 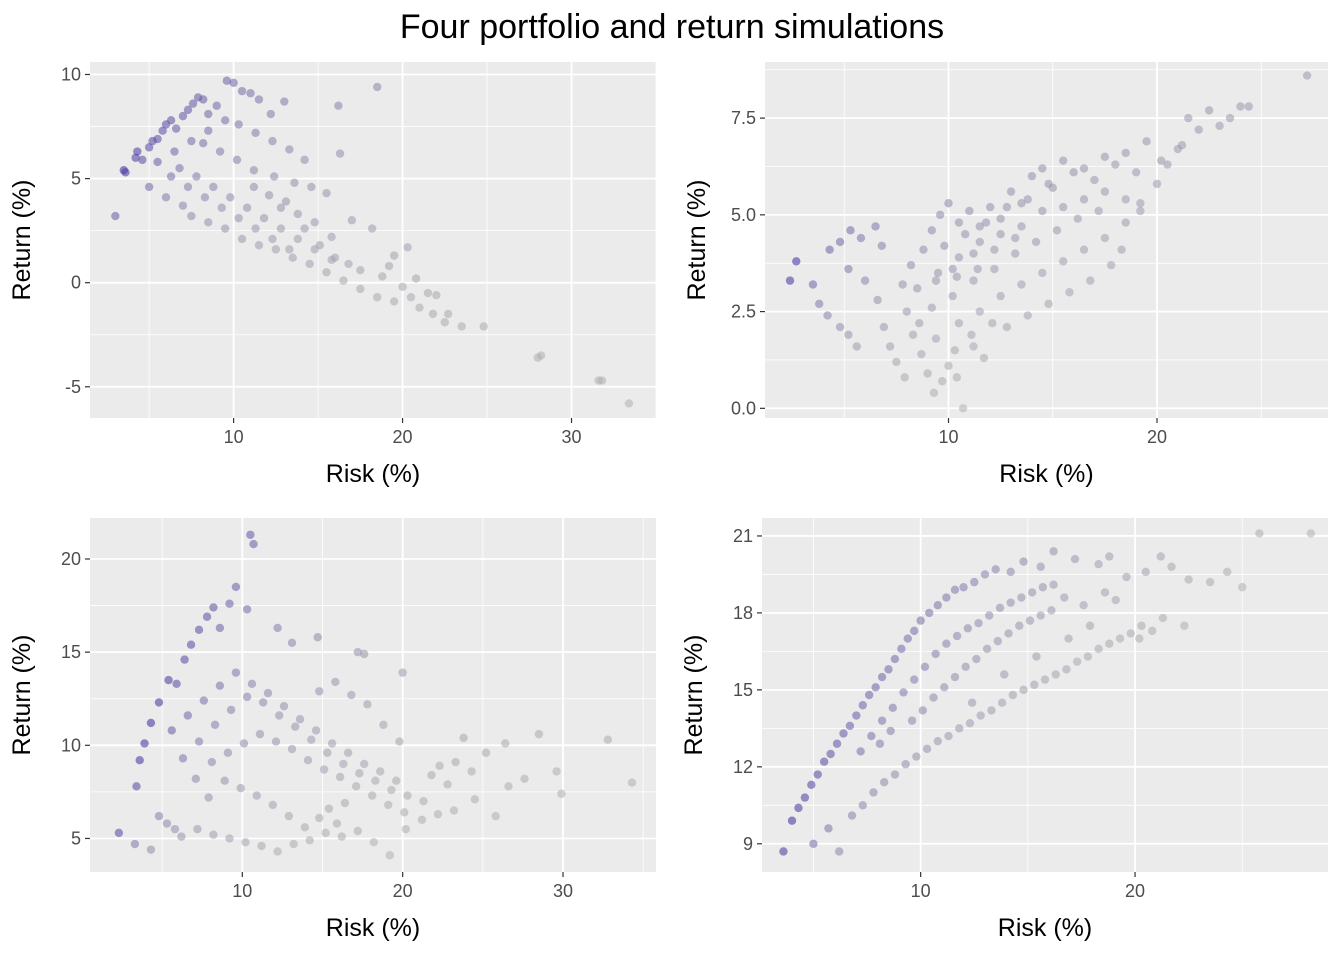 I want to click on y-tick-label: -5, so click(x=73, y=387).